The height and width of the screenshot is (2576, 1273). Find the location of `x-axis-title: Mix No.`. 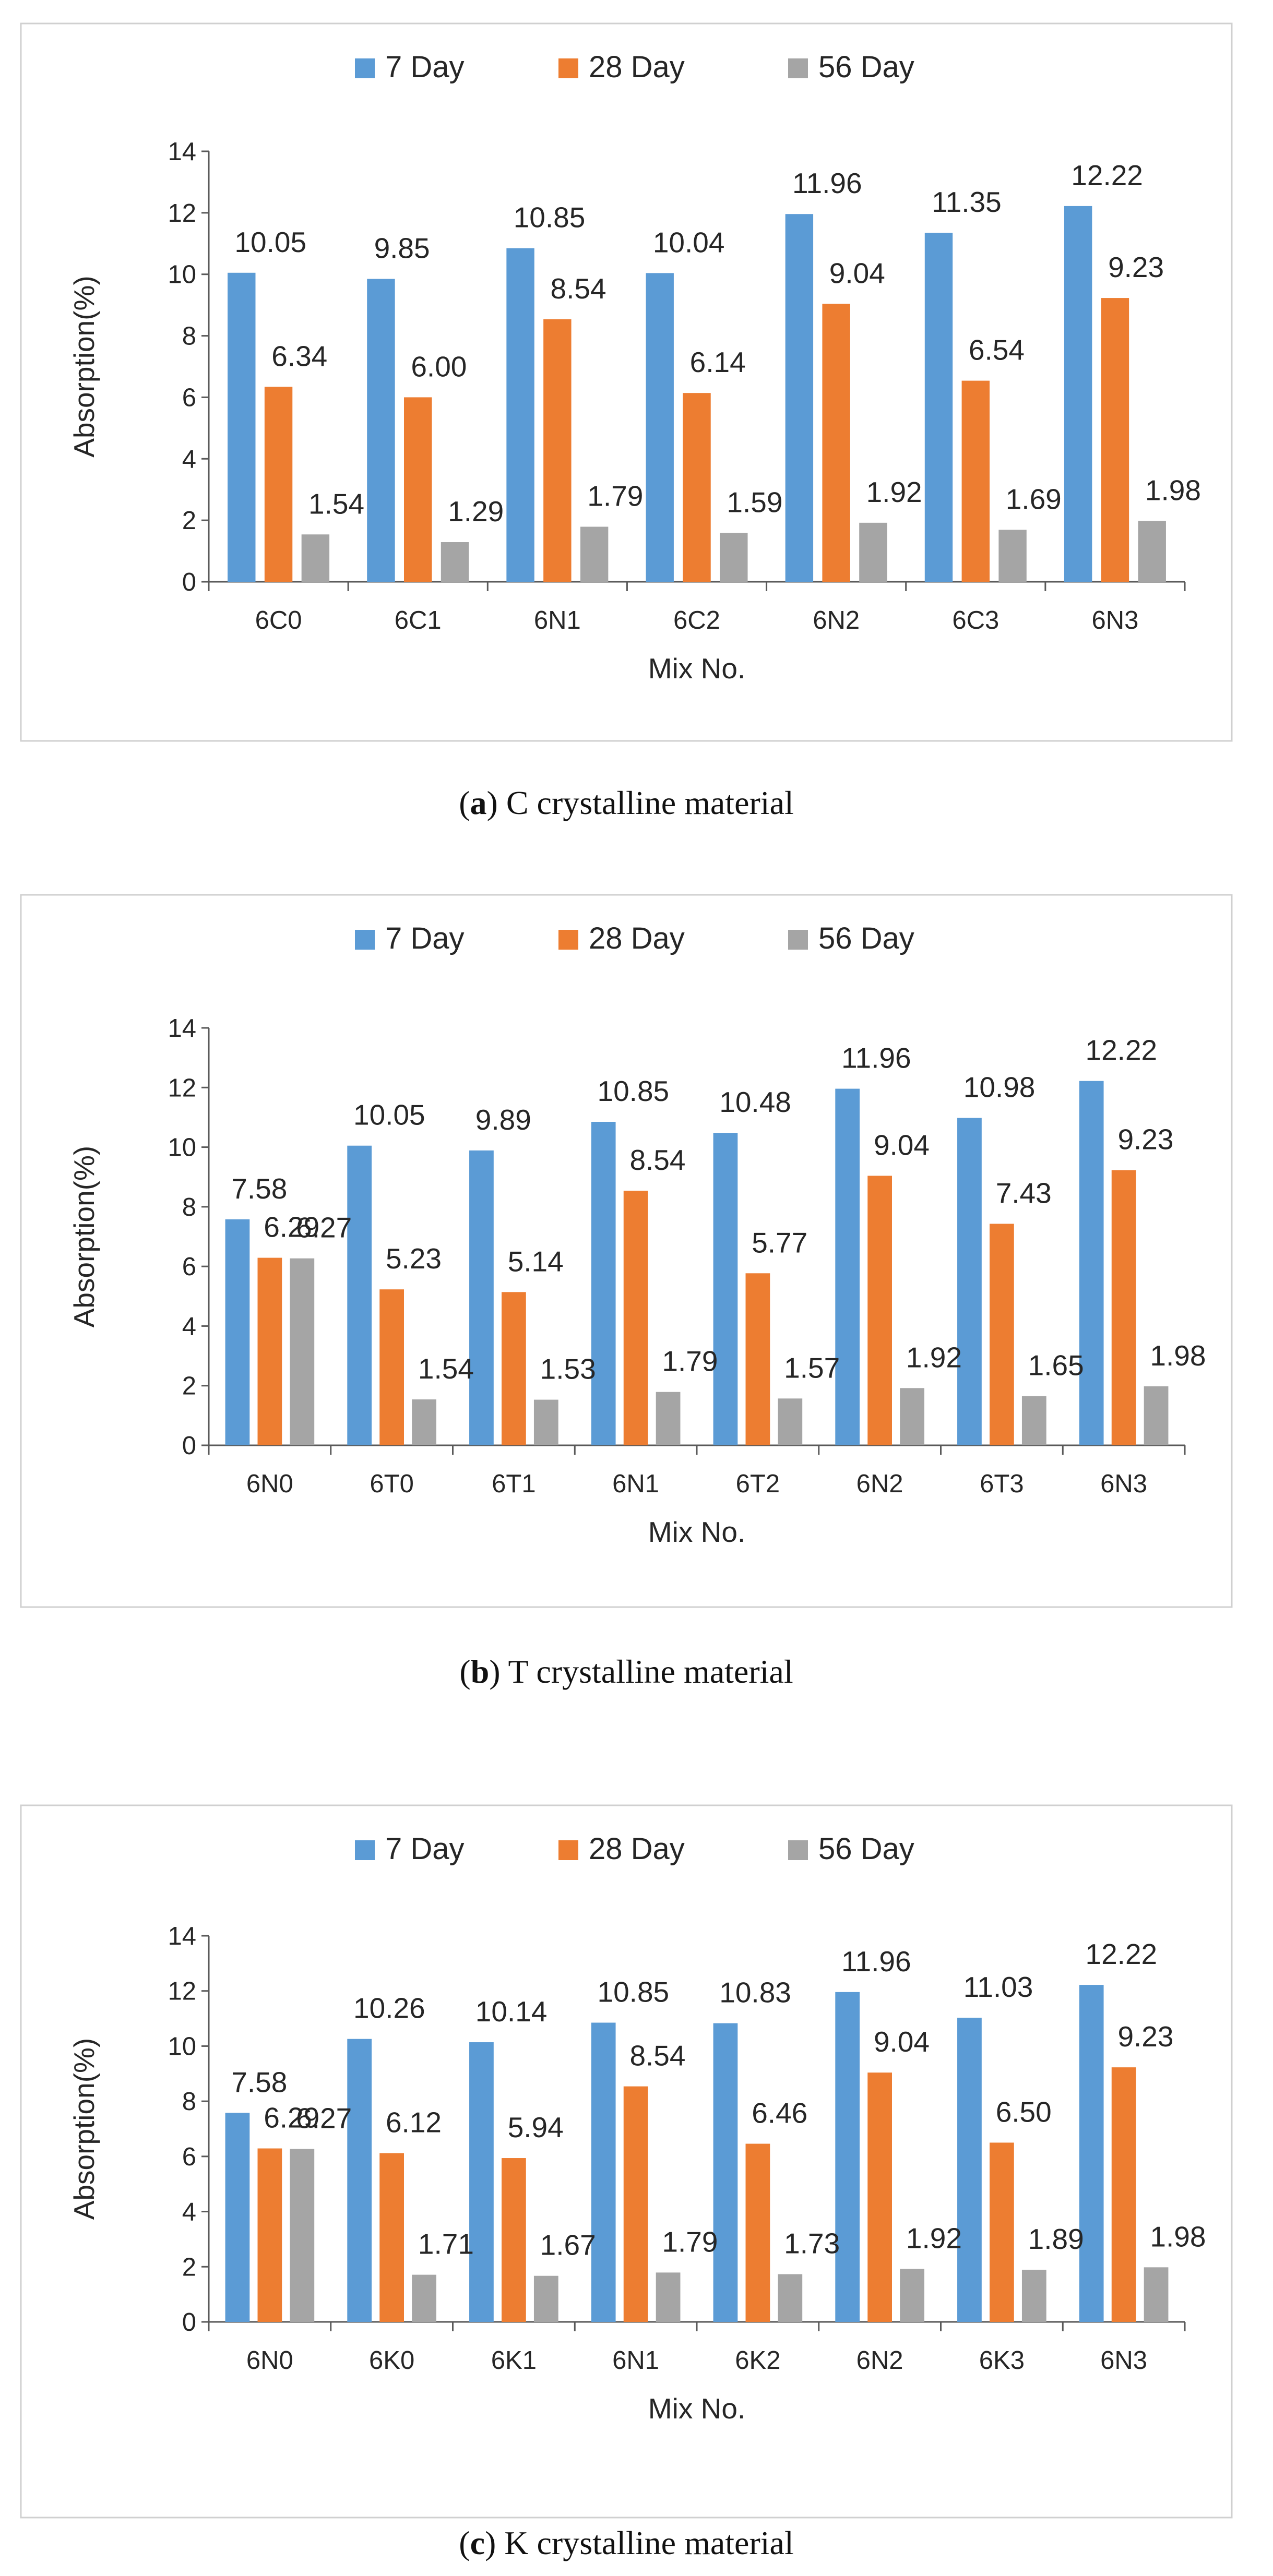

x-axis-title: Mix No. is located at coordinates (696, 668).